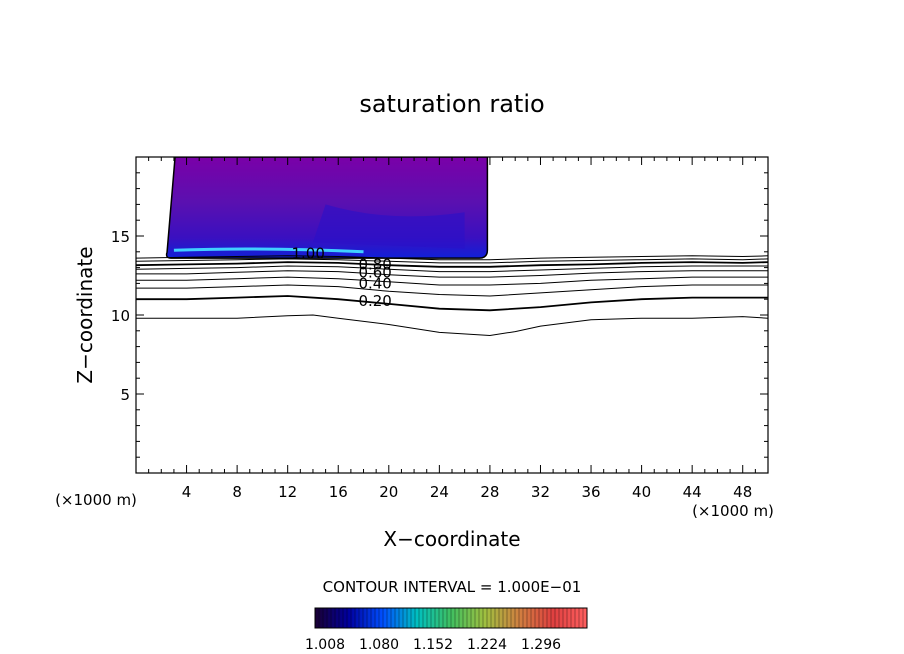 The height and width of the screenshot is (654, 904). I want to click on contour-label: 1.00, so click(307, 253).